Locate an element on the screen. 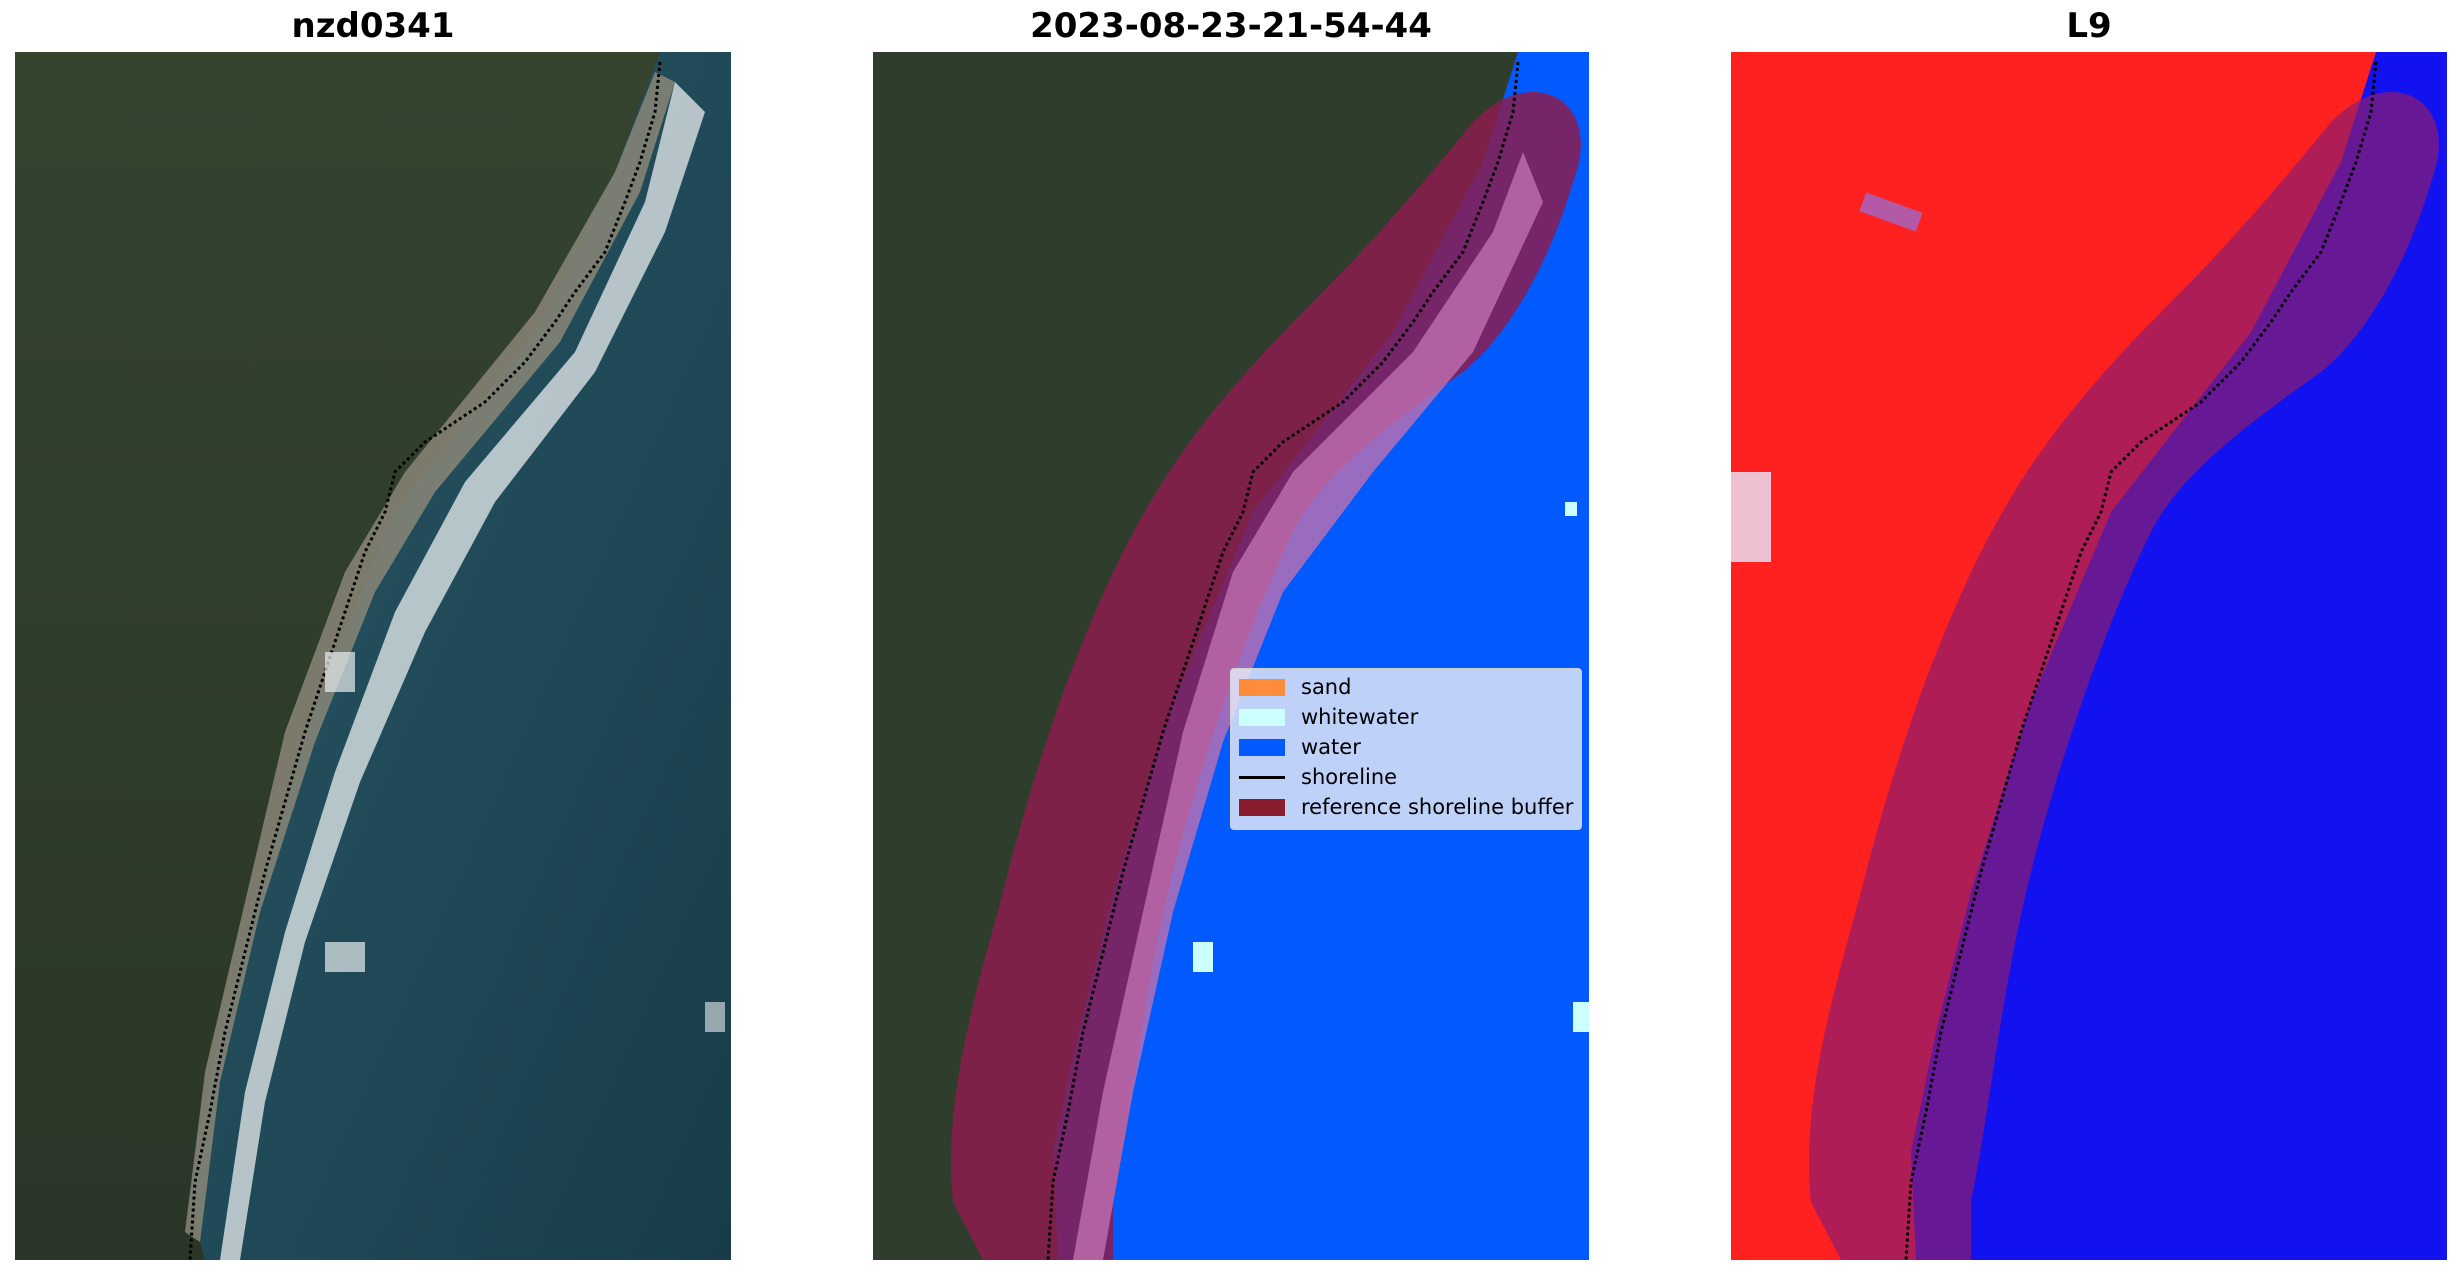 This screenshot has width=2460, height=1279. legend-item-shoreline: shoreline is located at coordinates (1318, 777).